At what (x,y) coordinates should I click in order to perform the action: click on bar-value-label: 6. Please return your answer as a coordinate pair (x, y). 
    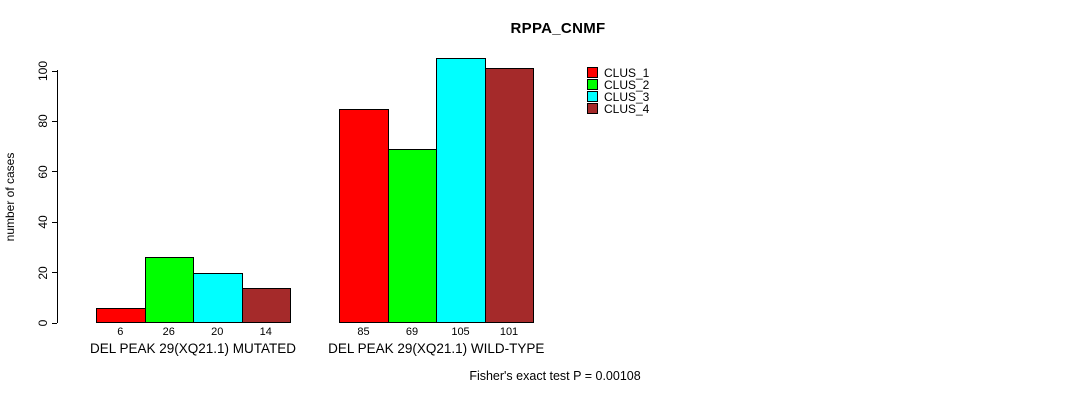
    Looking at the image, I should click on (120, 332).